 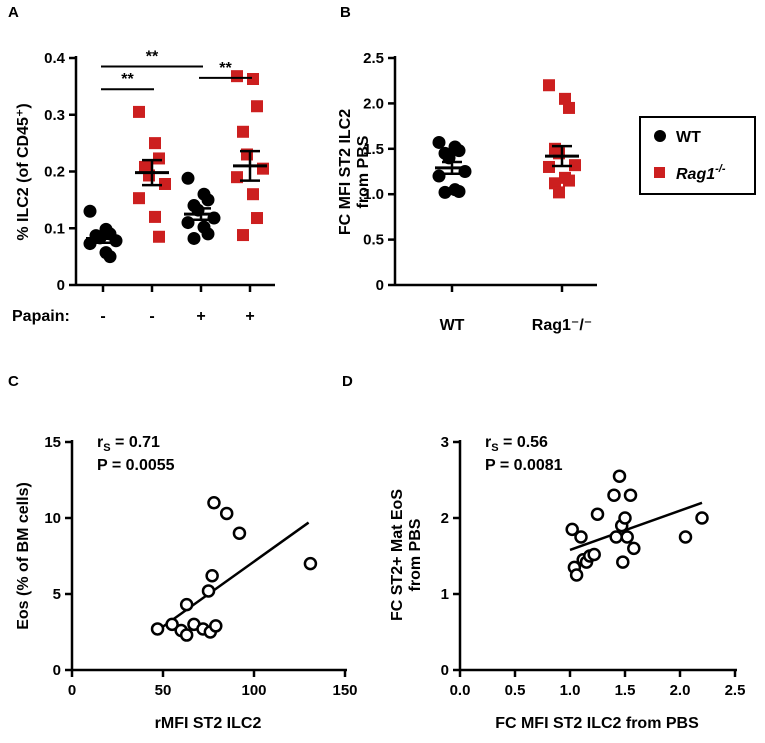 I want to click on panel-d-fit-line, so click(x=636, y=526).